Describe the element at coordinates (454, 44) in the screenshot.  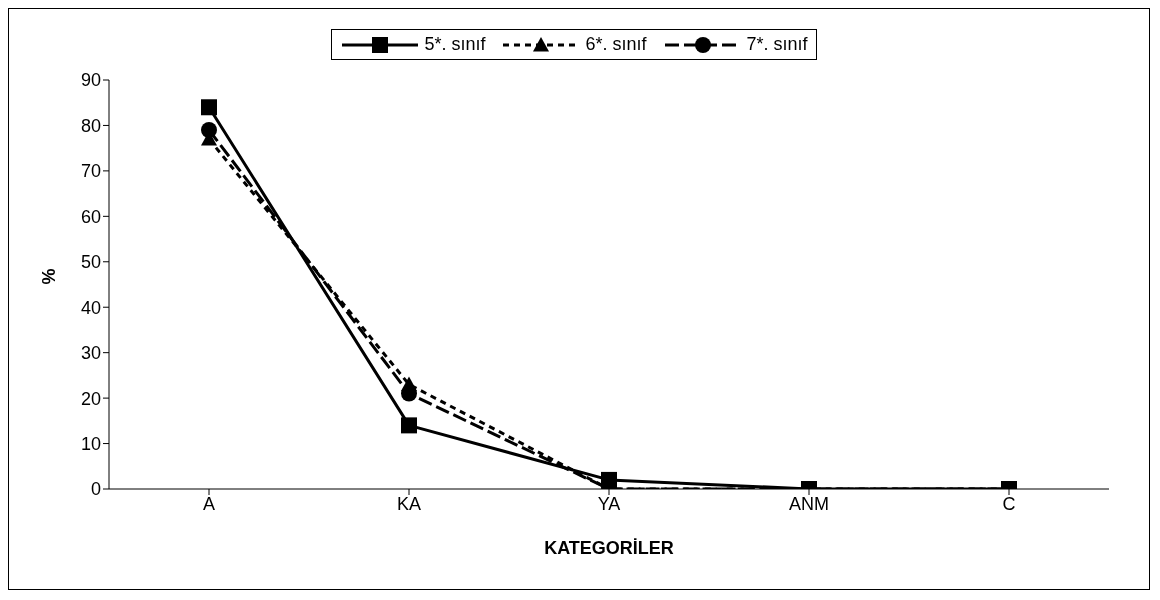
I see `legend-label: 5*. sınıf` at that location.